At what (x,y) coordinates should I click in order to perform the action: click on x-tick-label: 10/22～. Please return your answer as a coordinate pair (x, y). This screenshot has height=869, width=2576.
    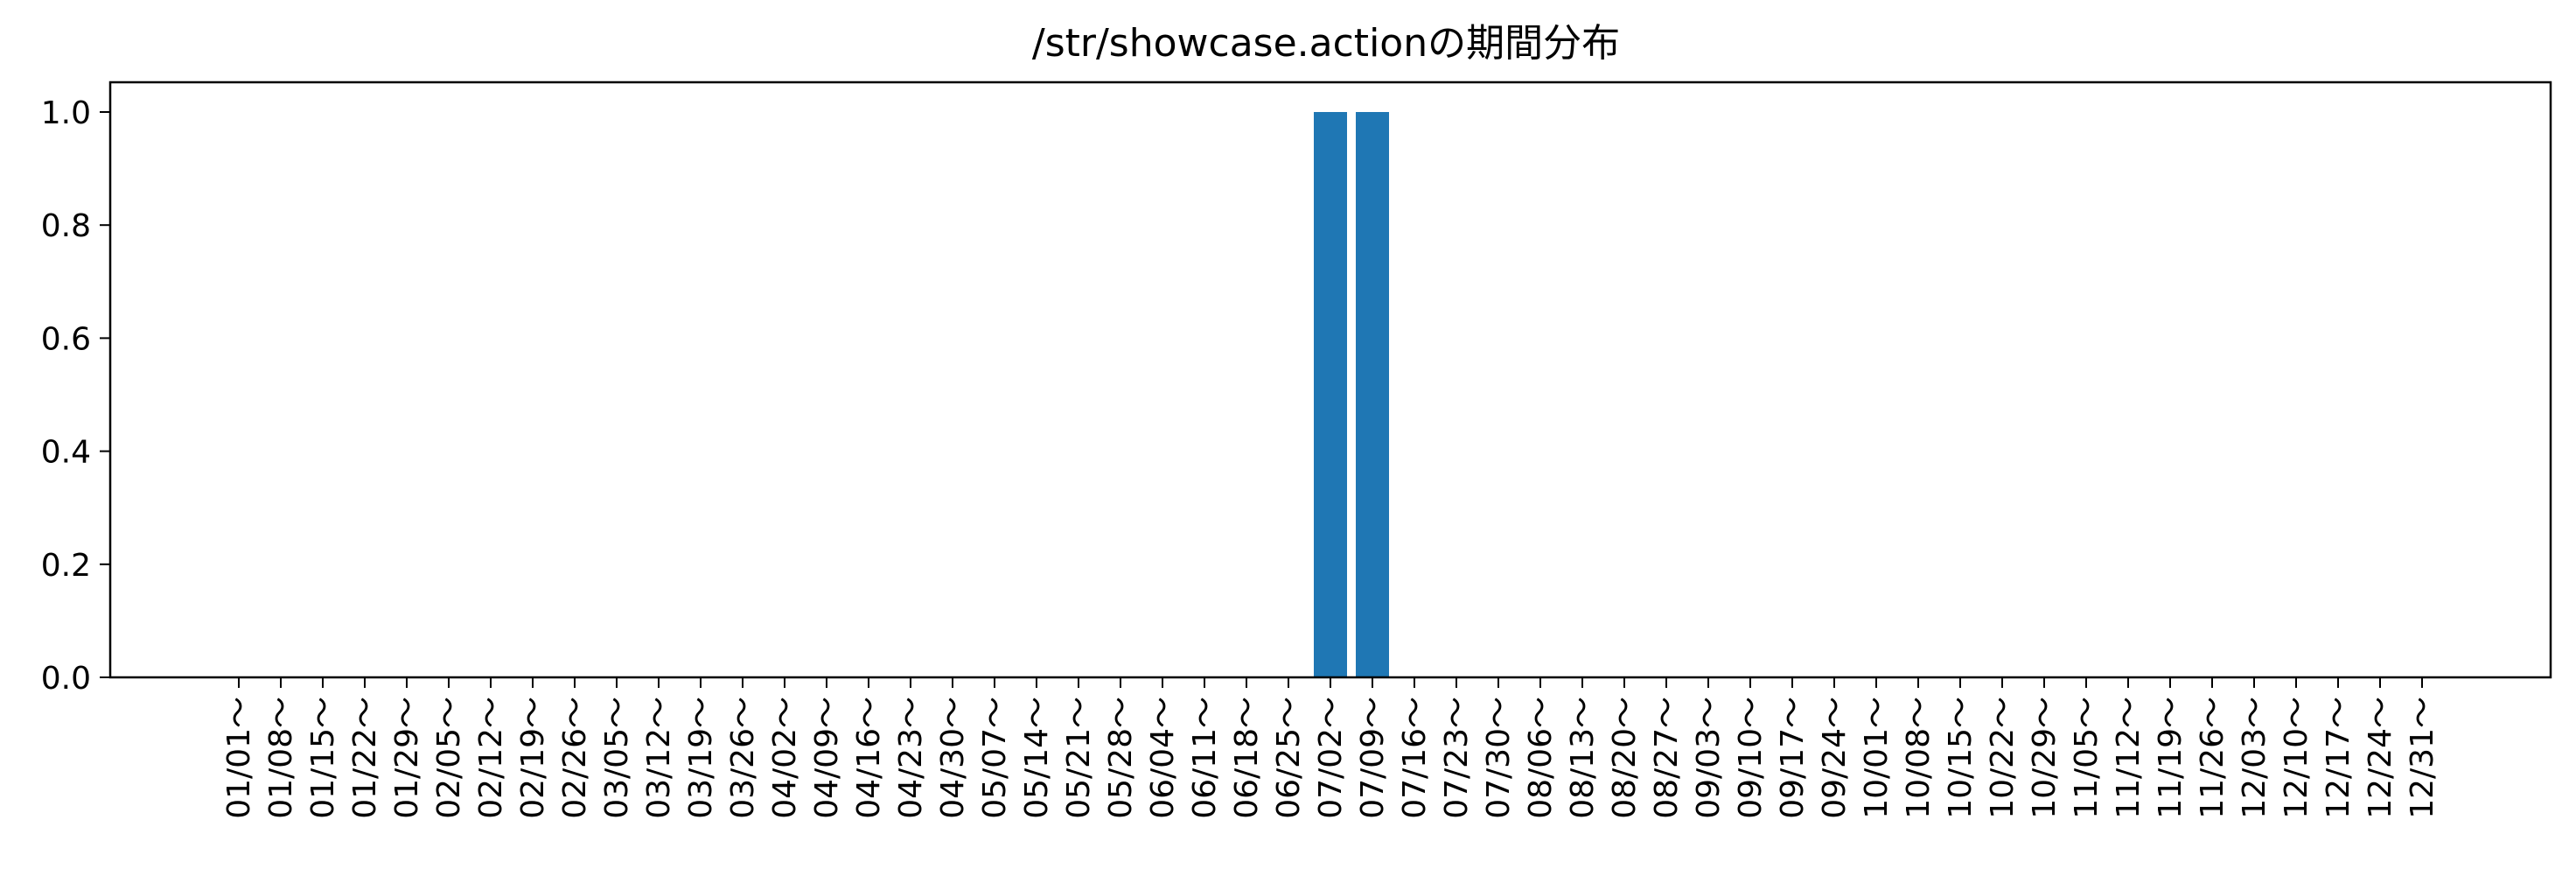
    Looking at the image, I should click on (2003, 758).